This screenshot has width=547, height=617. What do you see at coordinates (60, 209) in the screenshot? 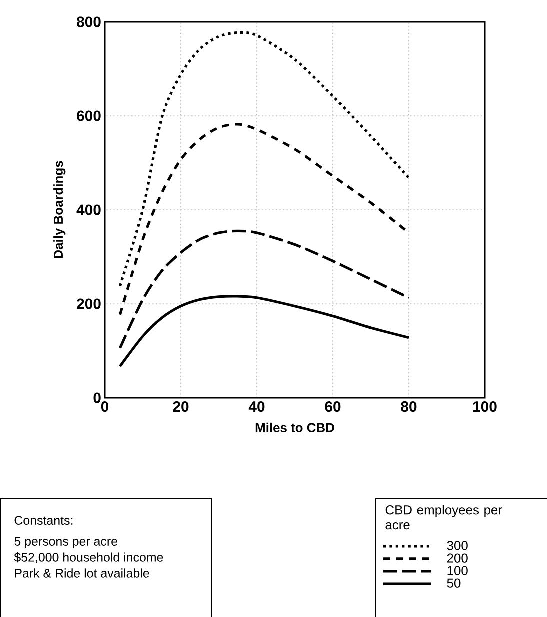
I see `y-axis-title: Daily Boardings` at bounding box center [60, 209].